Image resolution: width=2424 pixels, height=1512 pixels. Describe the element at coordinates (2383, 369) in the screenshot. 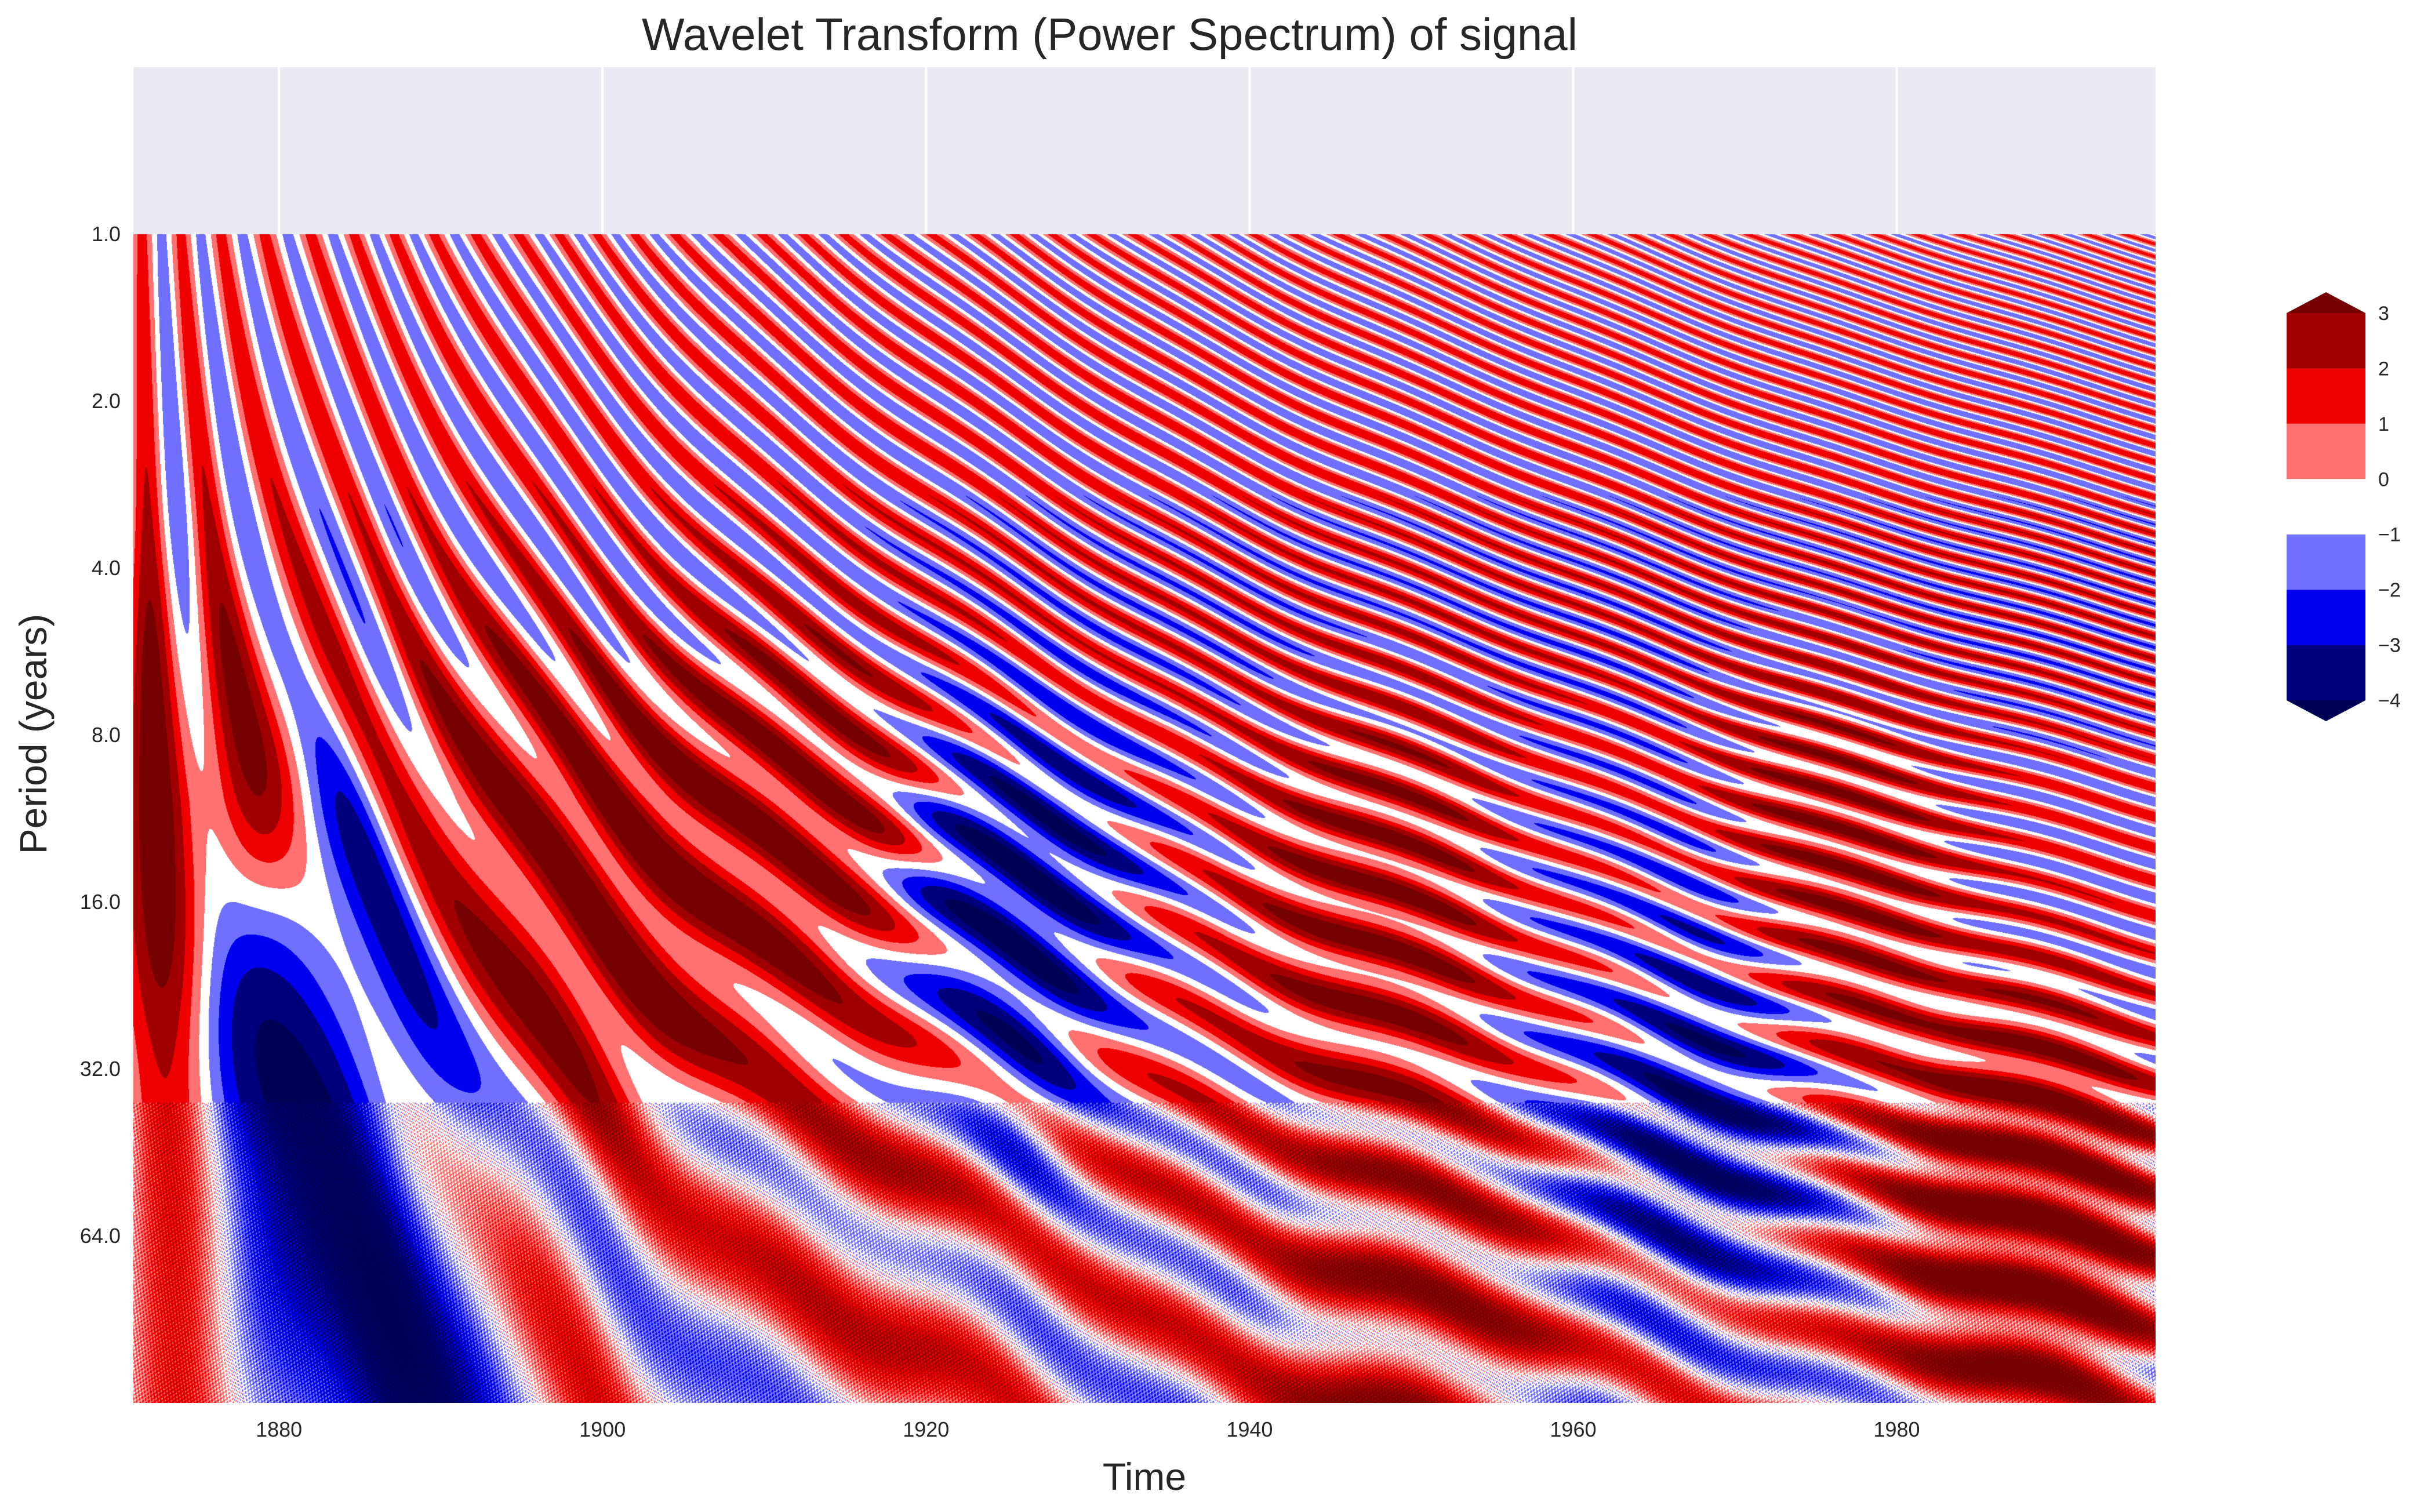

I see `colorbar-tick-6: 2` at that location.